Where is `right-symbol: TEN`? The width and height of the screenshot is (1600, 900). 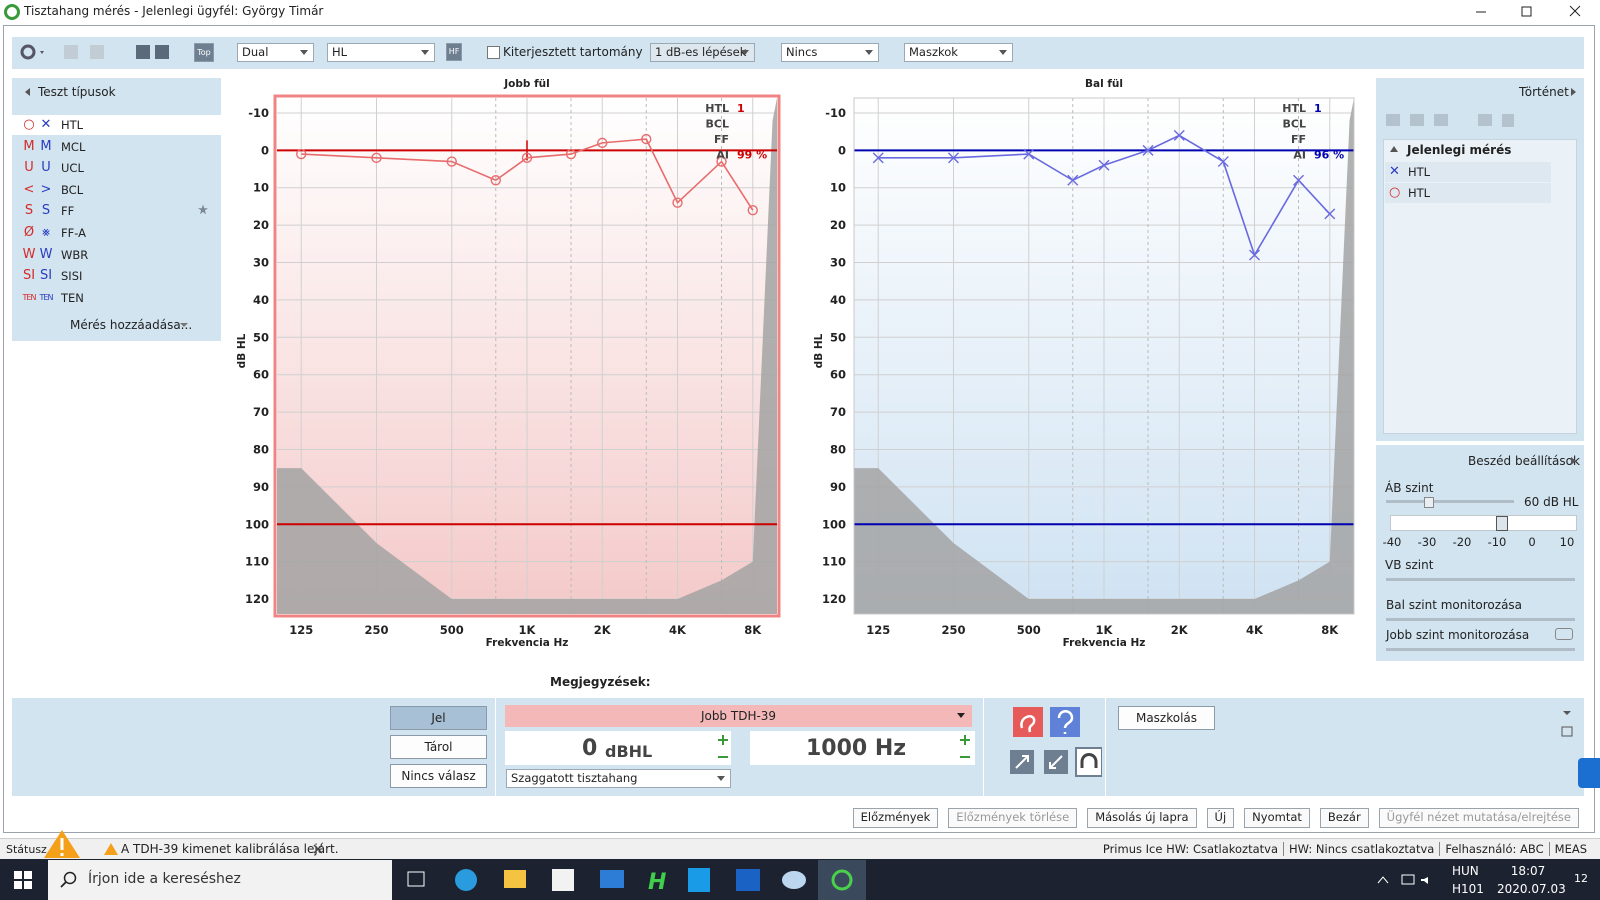 right-symbol: TEN is located at coordinates (29, 297).